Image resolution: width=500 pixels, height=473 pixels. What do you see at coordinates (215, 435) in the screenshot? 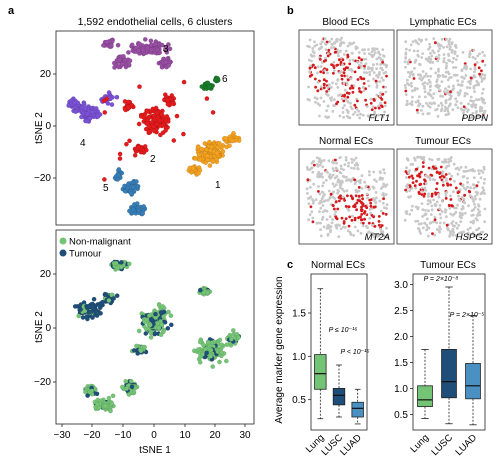
I see `panel-a2-xtick: 20` at bounding box center [215, 435].